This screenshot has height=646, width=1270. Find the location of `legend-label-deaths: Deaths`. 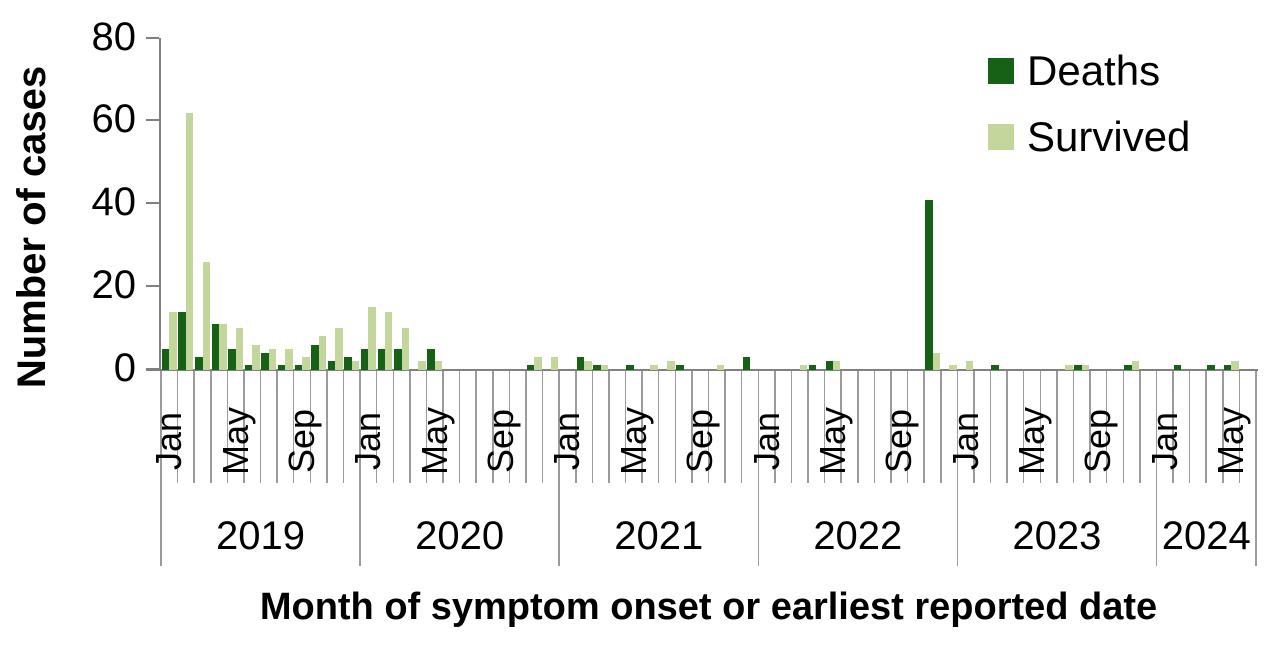

legend-label-deaths: Deaths is located at coordinates (1094, 70).